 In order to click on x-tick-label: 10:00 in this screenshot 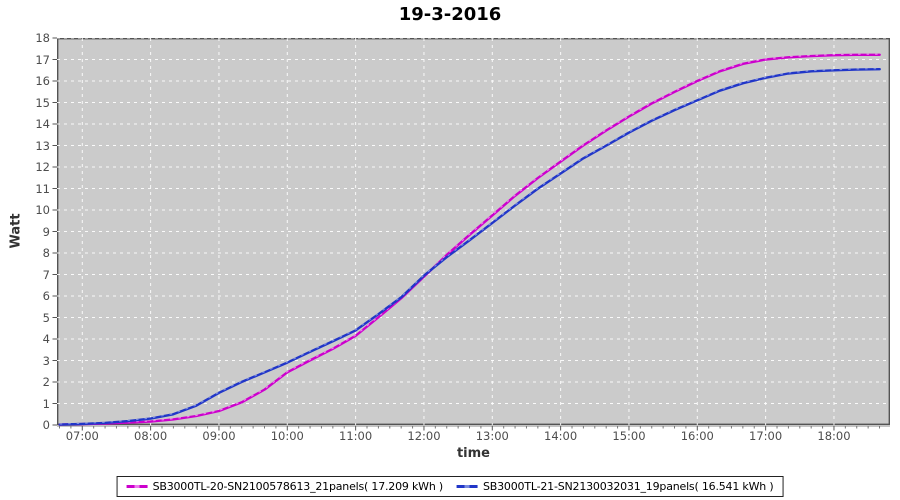, I will do `click(287, 436)`.